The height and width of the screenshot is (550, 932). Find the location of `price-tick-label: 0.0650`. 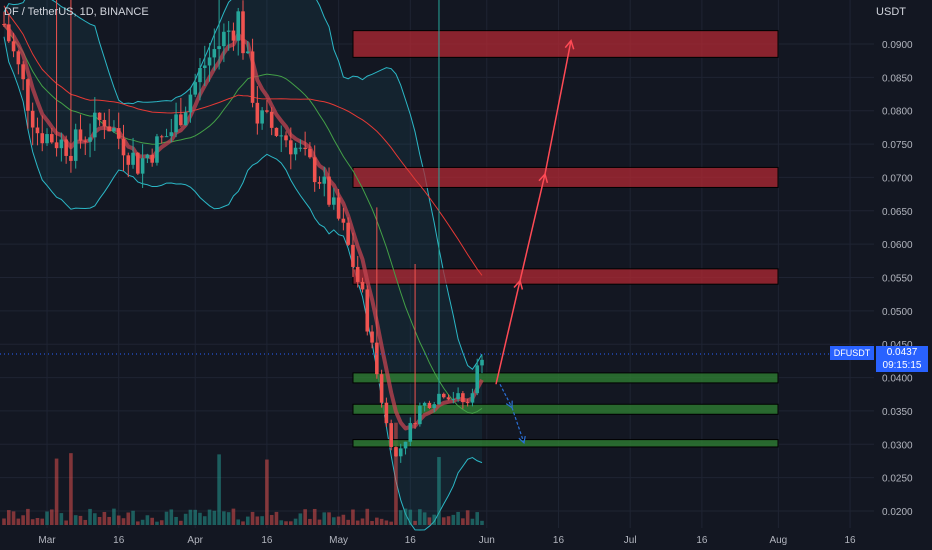

price-tick-label: 0.0650 is located at coordinates (897, 212).